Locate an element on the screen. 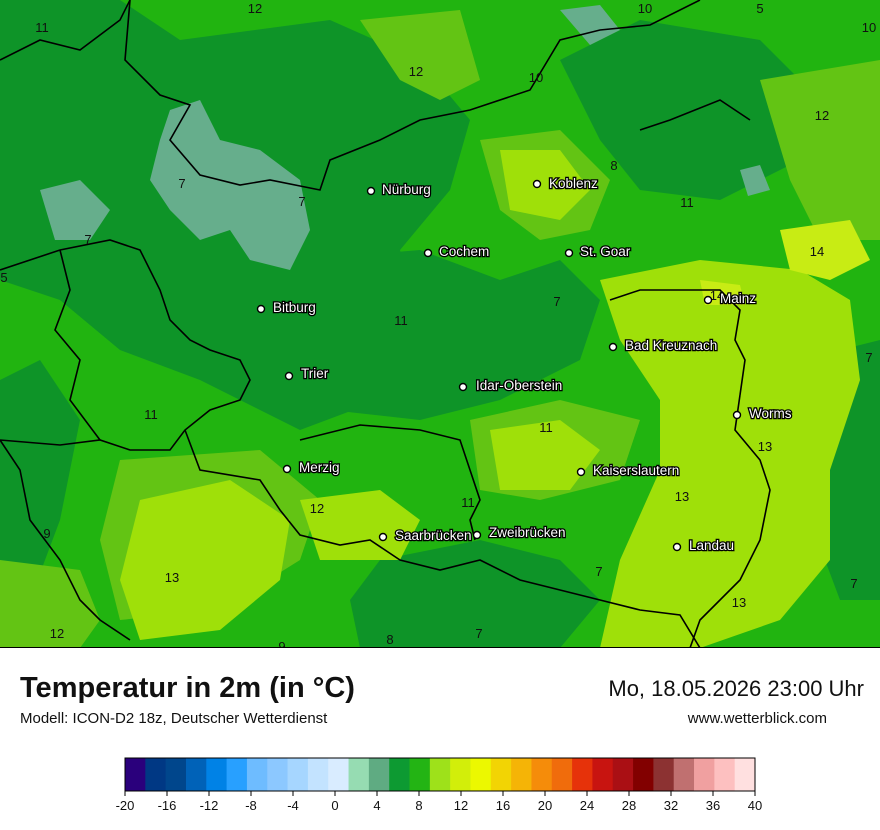  city-idar-oberstein: Idar-Oberstein is located at coordinates (511, 385).